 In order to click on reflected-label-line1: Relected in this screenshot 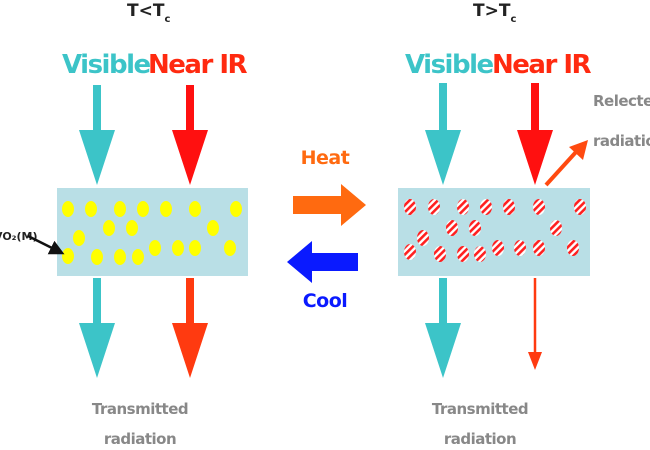, I will do `click(621, 101)`.